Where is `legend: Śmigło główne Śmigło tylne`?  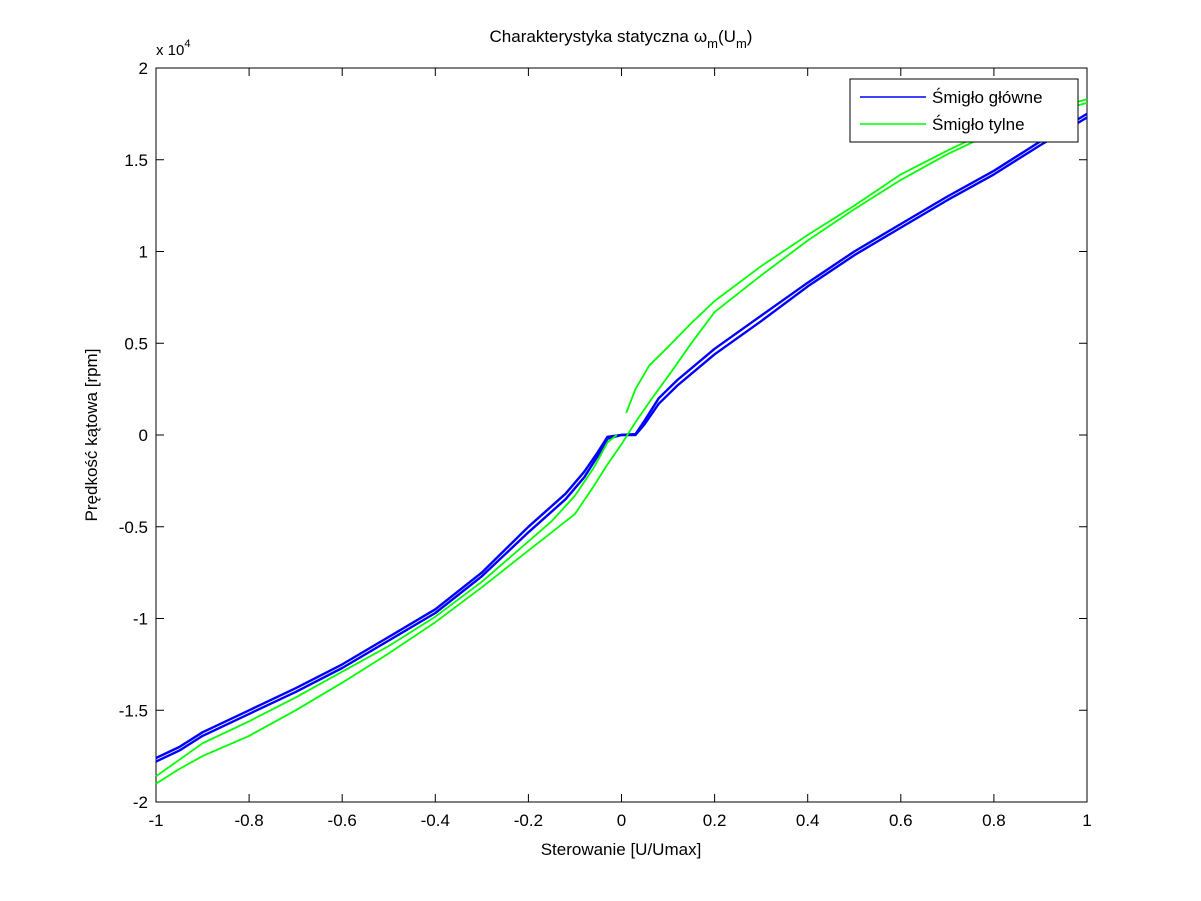
legend: Śmigło główne Śmigło tylne is located at coordinates (964, 110).